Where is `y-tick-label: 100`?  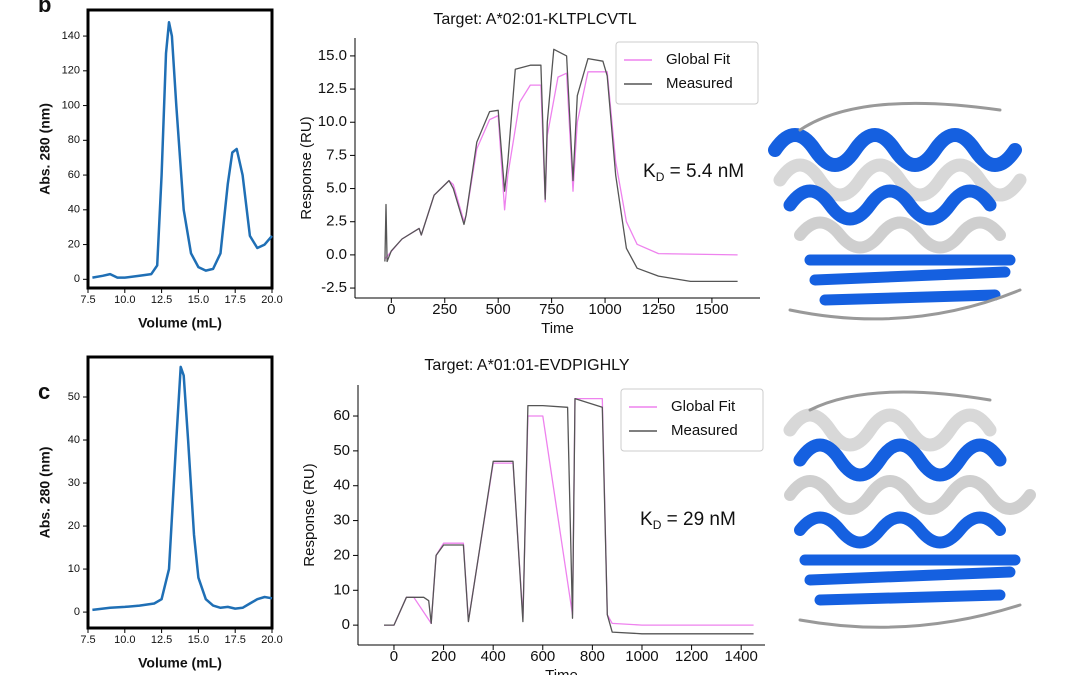 y-tick-label: 100 is located at coordinates (71, 105).